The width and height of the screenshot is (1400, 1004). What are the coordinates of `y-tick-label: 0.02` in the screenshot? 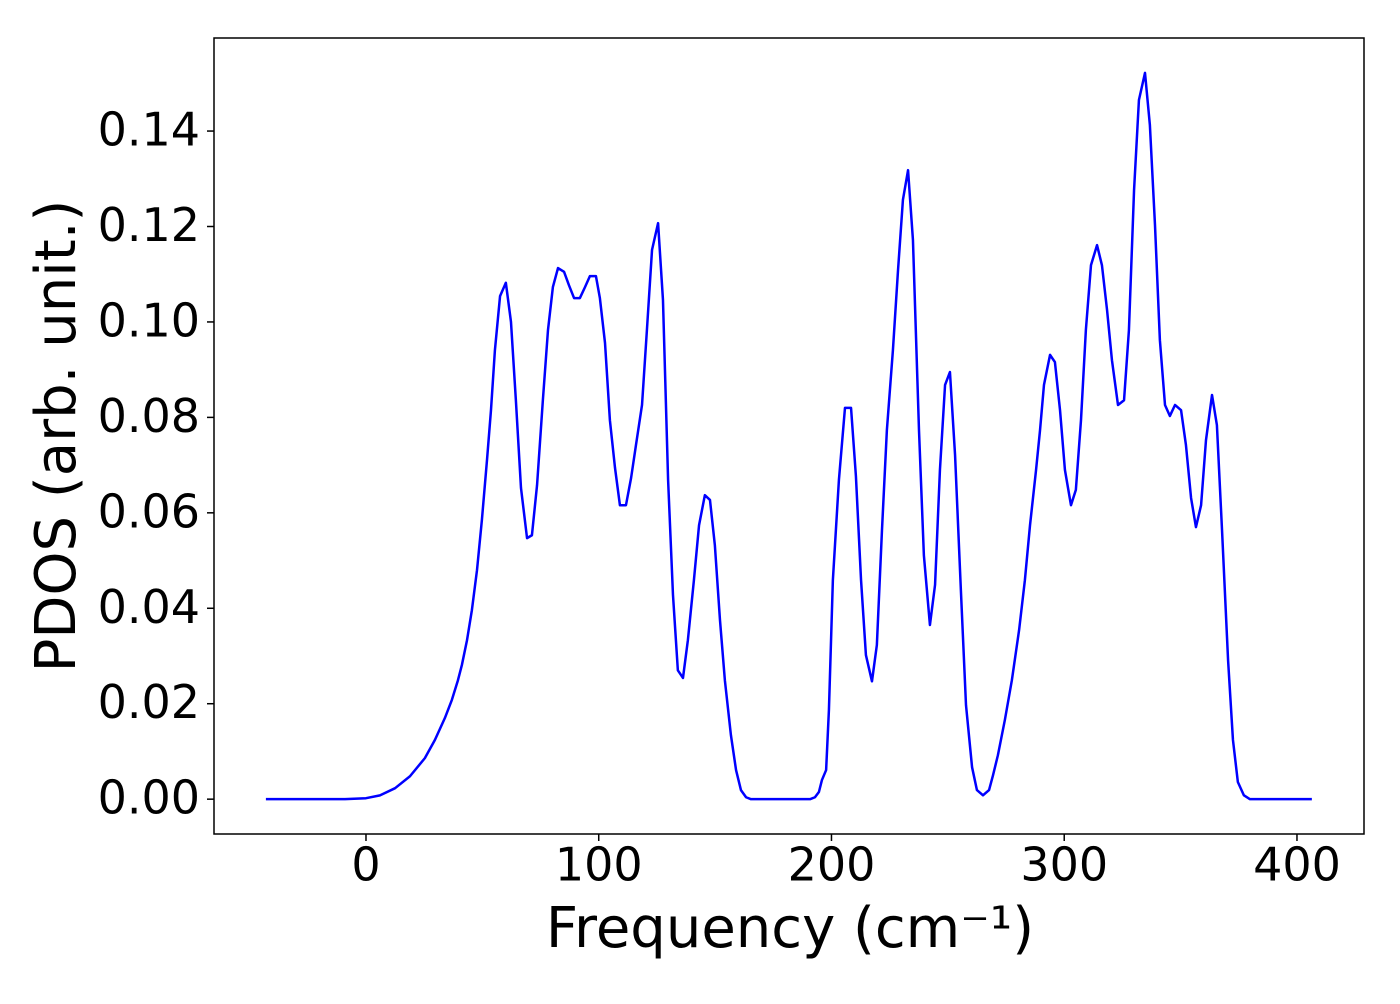 It's located at (149, 702).